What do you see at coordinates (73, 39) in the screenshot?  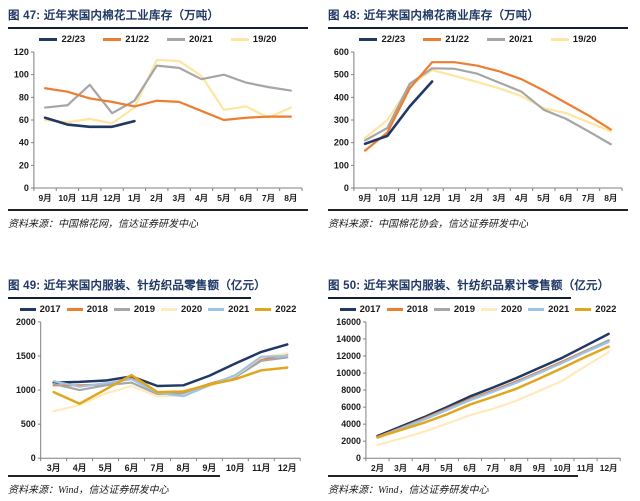 I see `legend-label: 22/23` at bounding box center [73, 39].